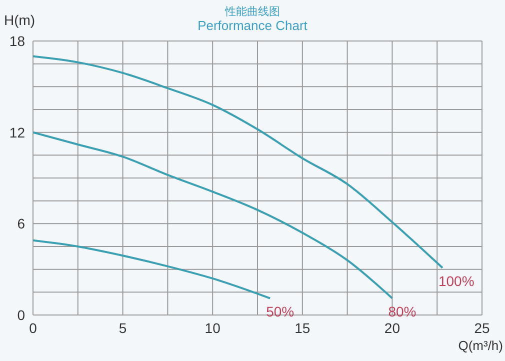 The height and width of the screenshot is (361, 505). What do you see at coordinates (480, 345) in the screenshot?
I see `x-axis-title: Q(m³/h)` at bounding box center [480, 345].